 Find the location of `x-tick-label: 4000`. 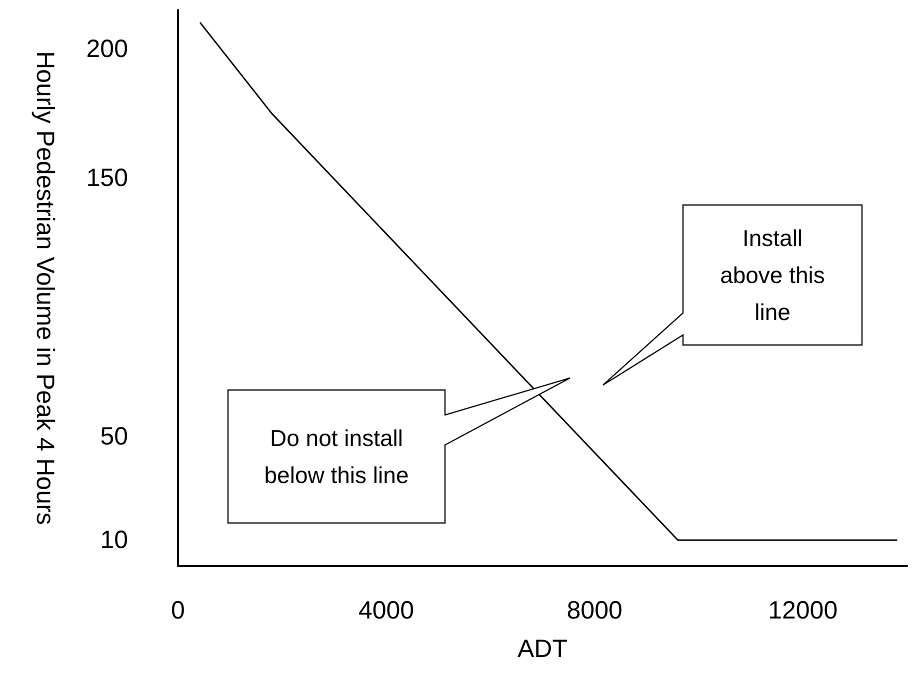

x-tick-label: 4000 is located at coordinates (386, 610).